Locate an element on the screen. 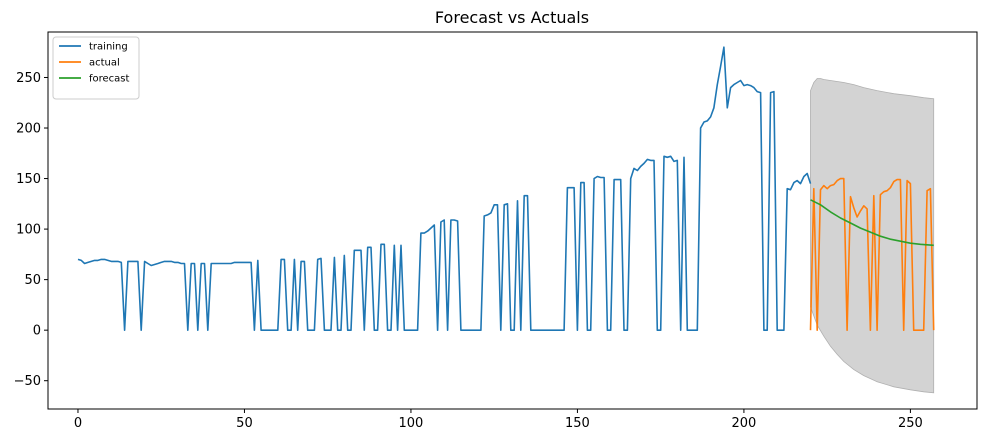 The image size is (988, 443). series-line-actual is located at coordinates (872, 254).